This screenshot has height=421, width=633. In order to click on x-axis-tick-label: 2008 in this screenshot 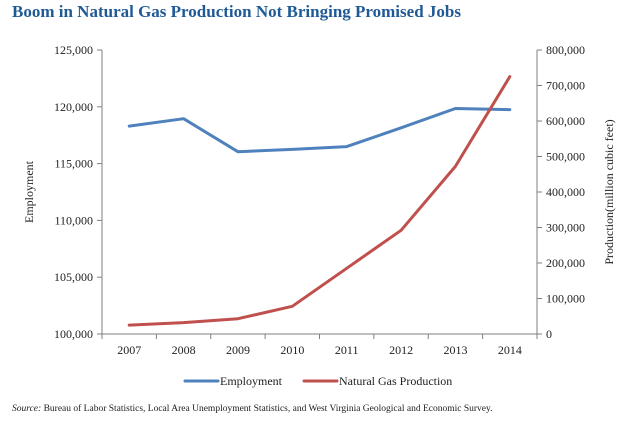, I will do `click(184, 350)`.